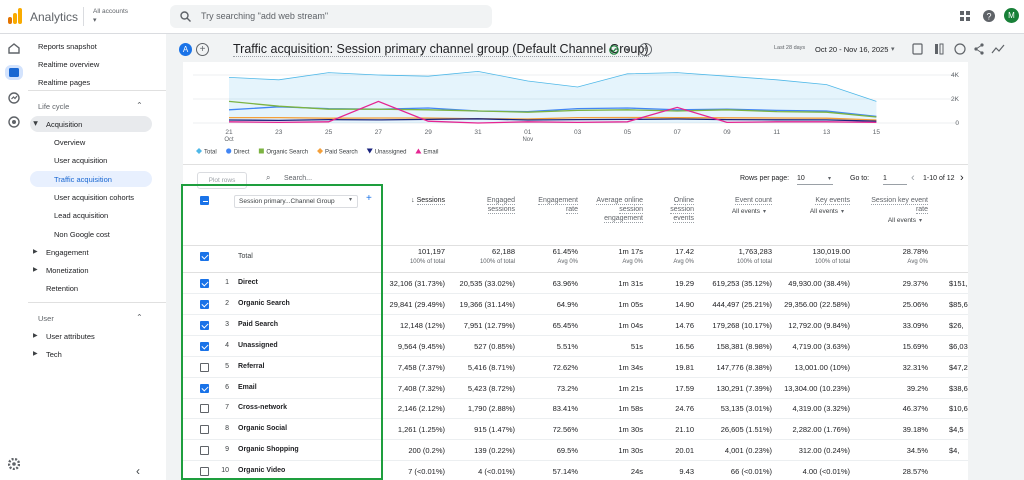 The image size is (1024, 480). Describe the element at coordinates (222, 180) in the screenshot. I see `plot-rows-button: Plot rows` at that location.